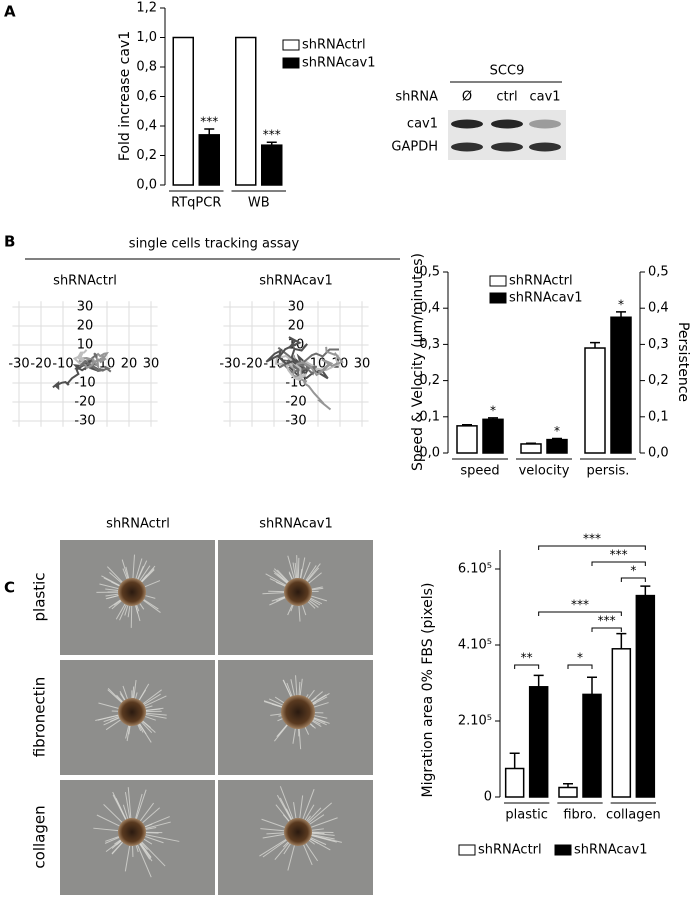 The image size is (694, 901). Describe the element at coordinates (339, 63) in the screenshot. I see `legend-label: shRNAcav1` at that location.